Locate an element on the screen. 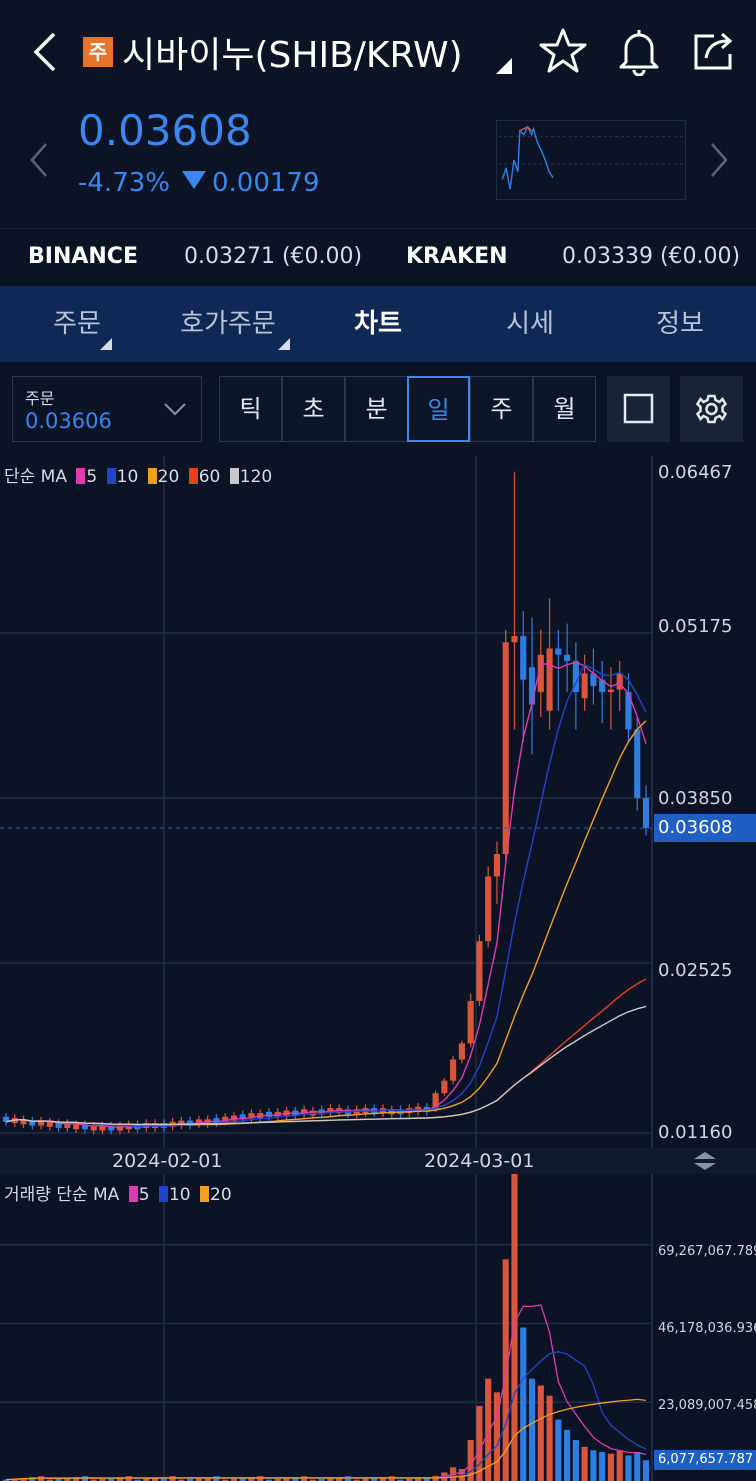  chevron-left-icon is located at coordinates (39, 160).